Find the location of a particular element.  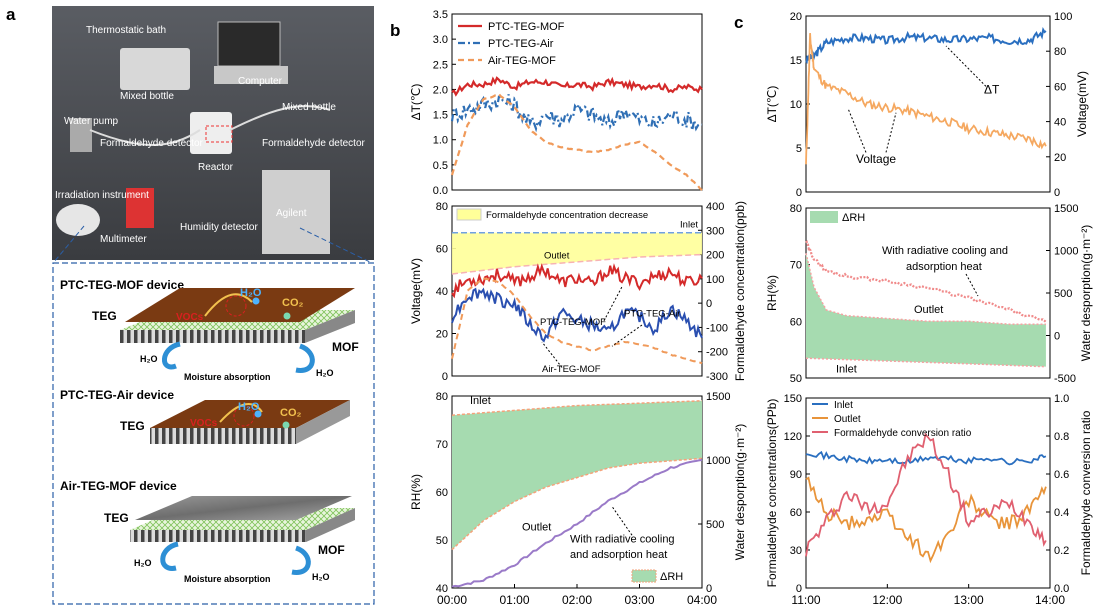

y2-tick-label: -300 is located at coordinates (717, 377).